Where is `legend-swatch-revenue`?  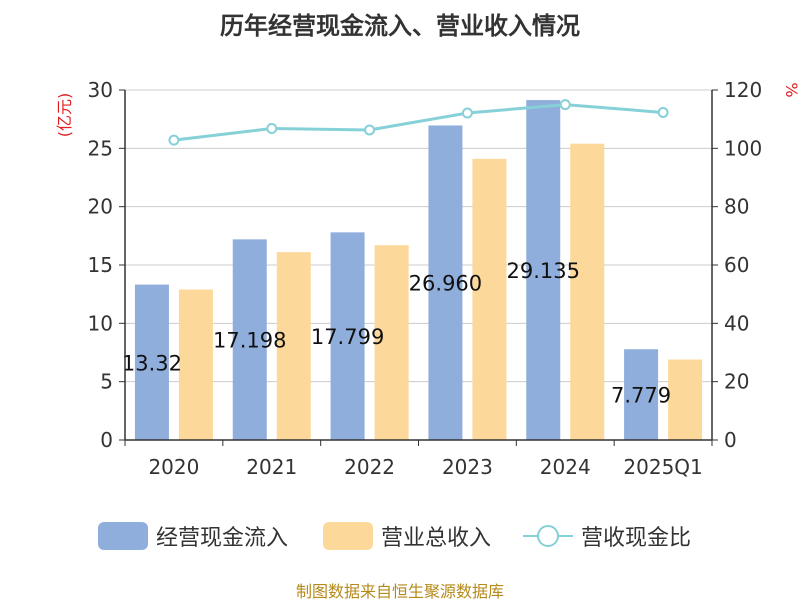 legend-swatch-revenue is located at coordinates (348, 536).